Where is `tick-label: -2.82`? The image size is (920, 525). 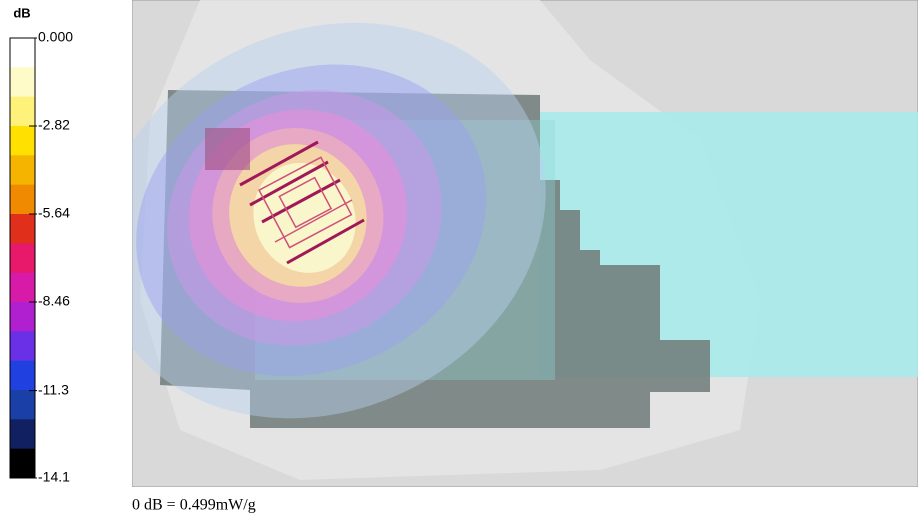 tick-label: -2.82 is located at coordinates (54, 125).